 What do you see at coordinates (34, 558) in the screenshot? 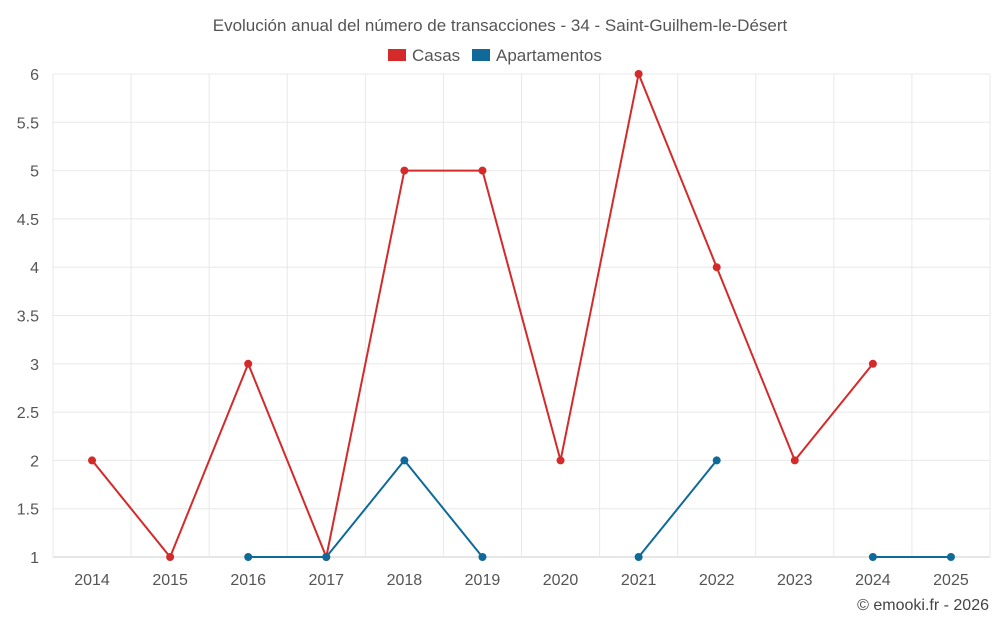
I see `y-tick-label: 1` at bounding box center [34, 558].